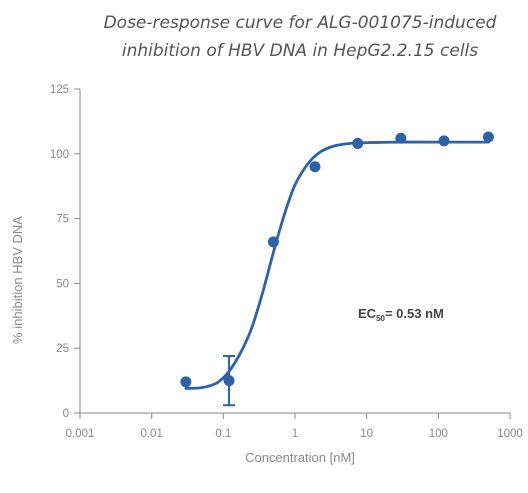  What do you see at coordinates (80, 434) in the screenshot?
I see `x-tick-label: 0.001` at bounding box center [80, 434].